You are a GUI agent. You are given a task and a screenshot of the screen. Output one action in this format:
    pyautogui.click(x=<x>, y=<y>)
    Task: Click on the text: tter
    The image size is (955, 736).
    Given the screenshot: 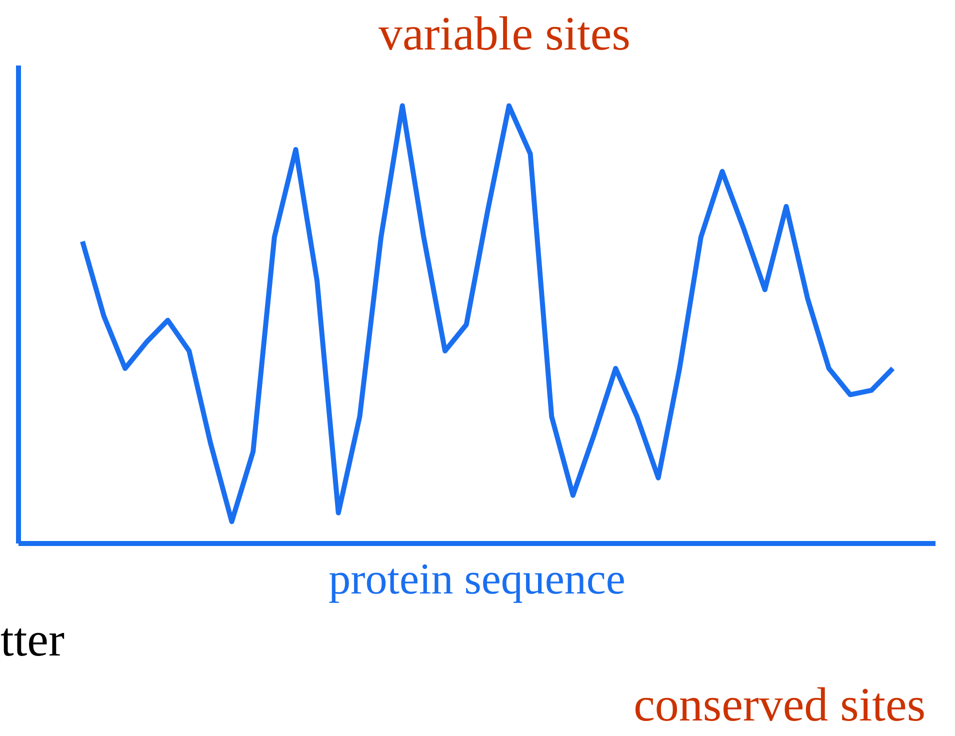 What is the action you would take?
    pyautogui.click(x=32, y=640)
    